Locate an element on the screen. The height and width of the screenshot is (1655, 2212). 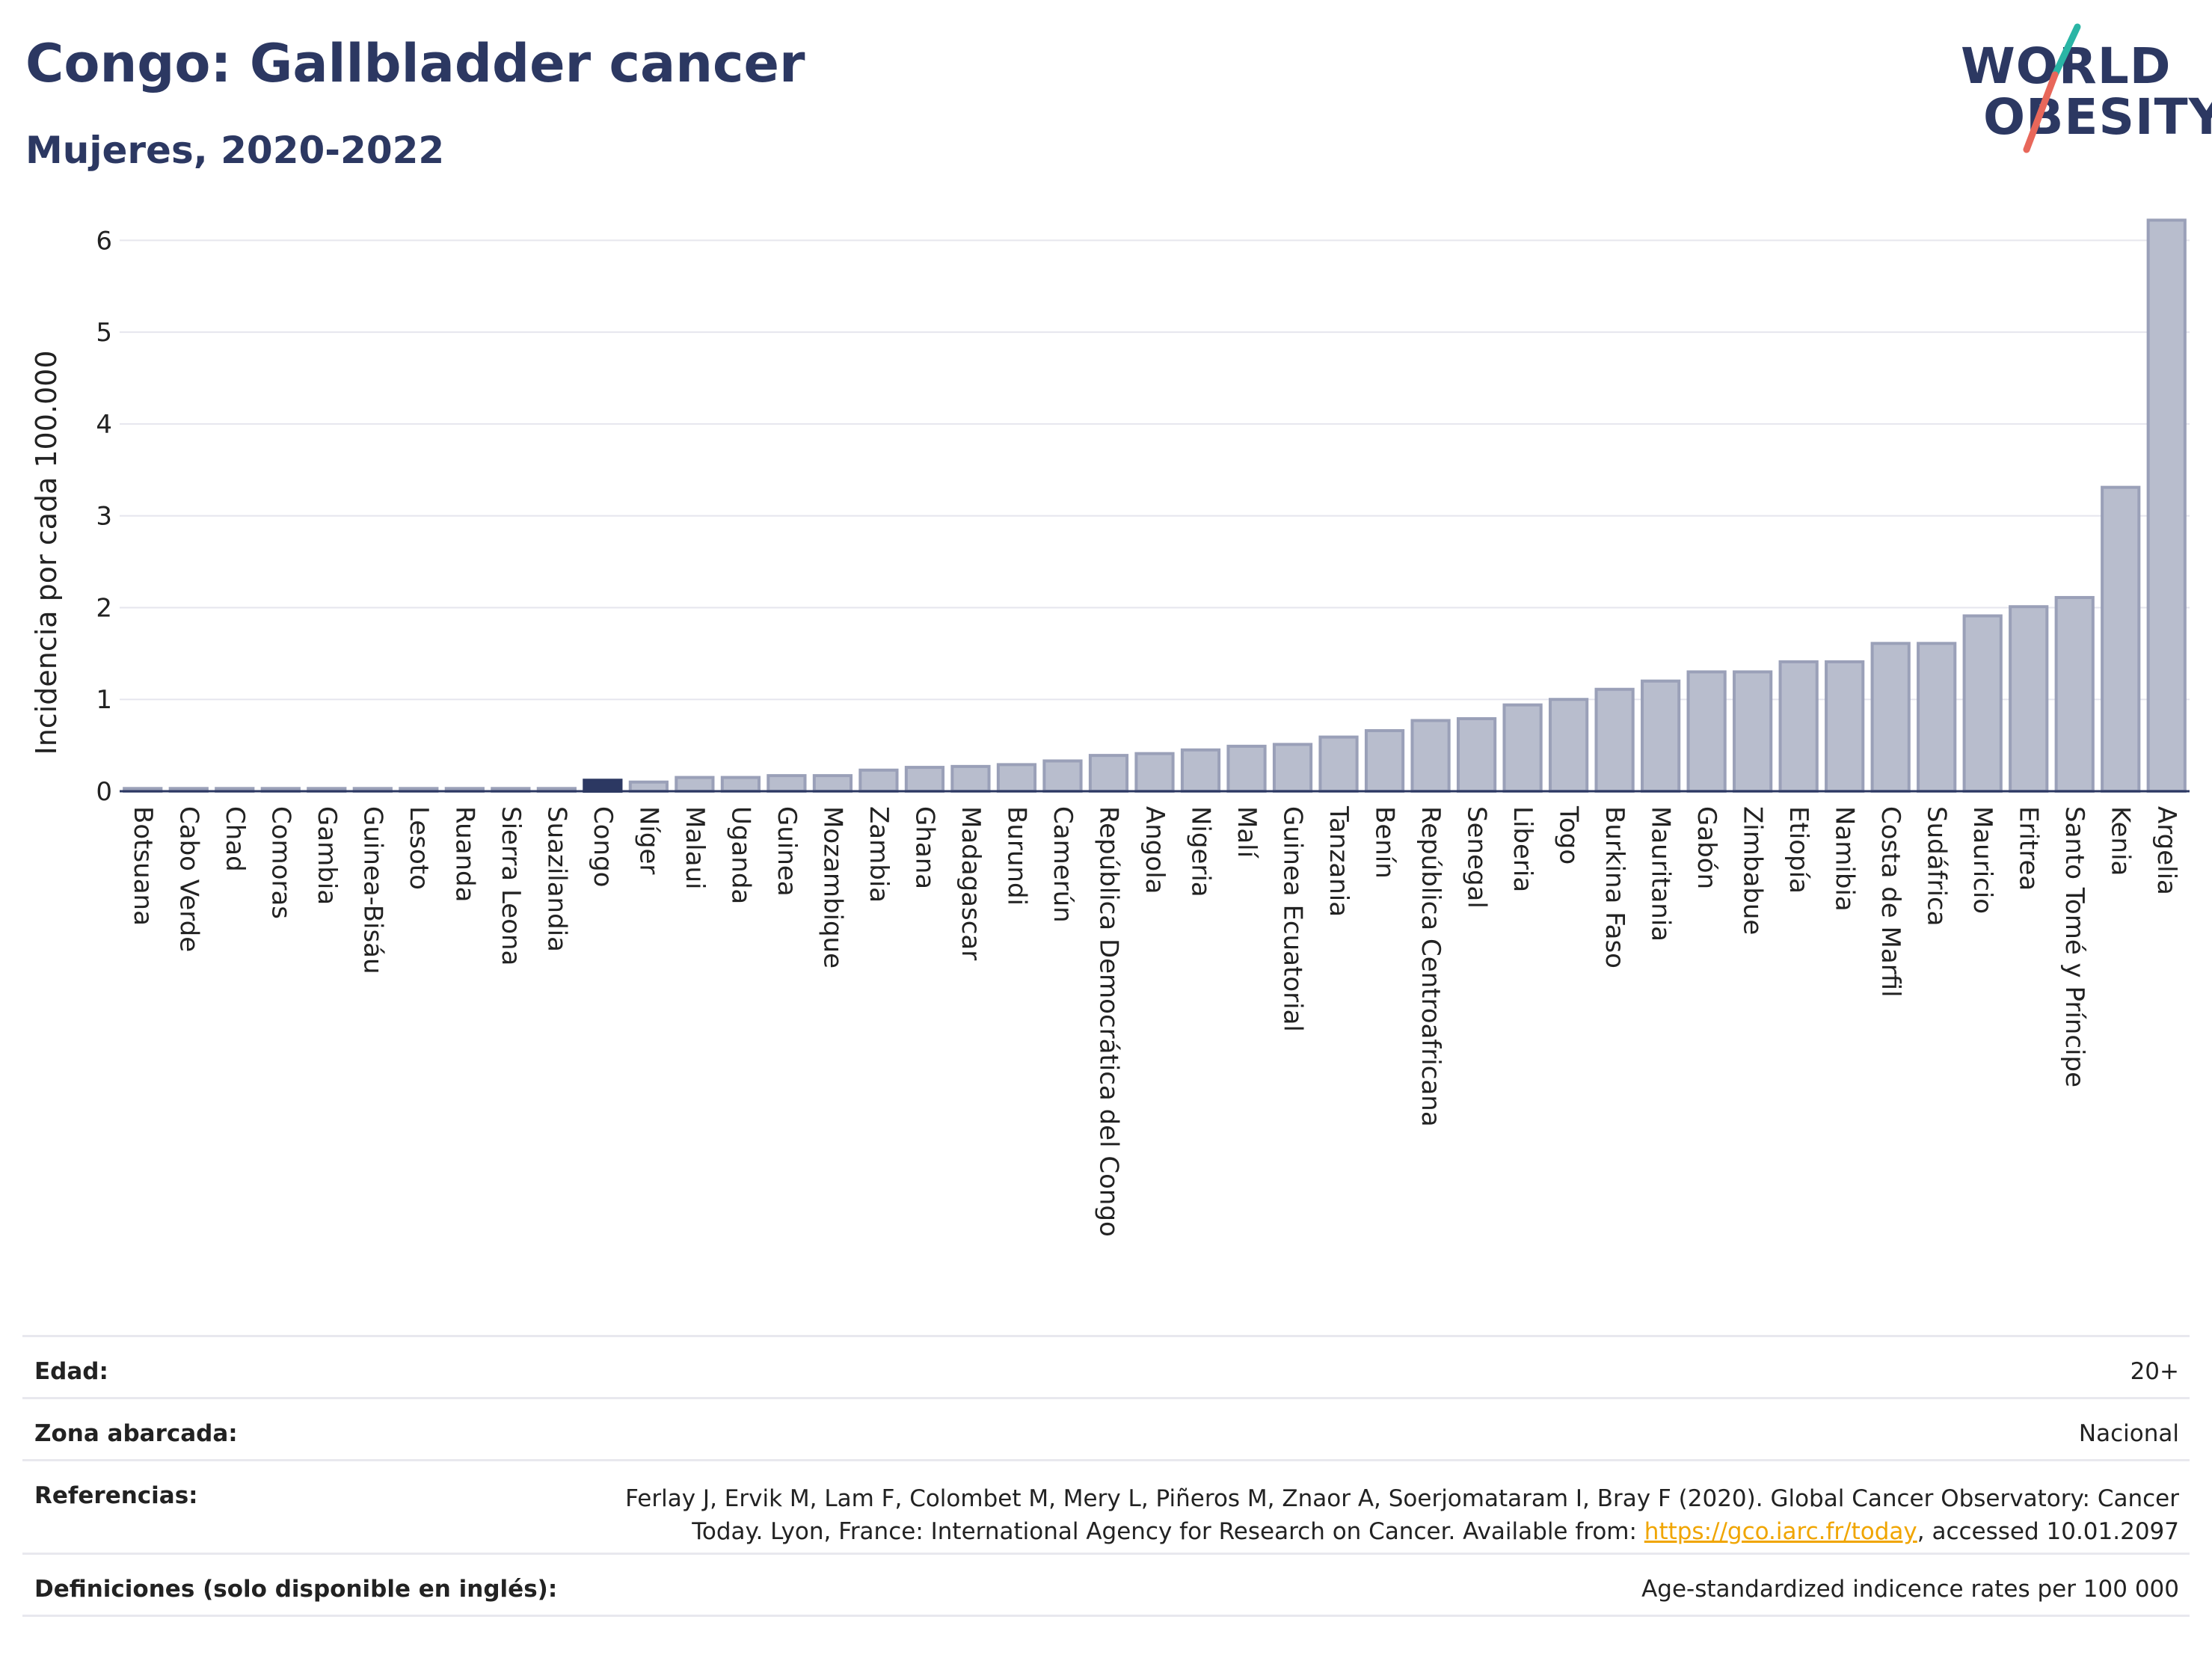
x-tick-label: República Democrática del Congo is located at coordinates (1108, 1021).